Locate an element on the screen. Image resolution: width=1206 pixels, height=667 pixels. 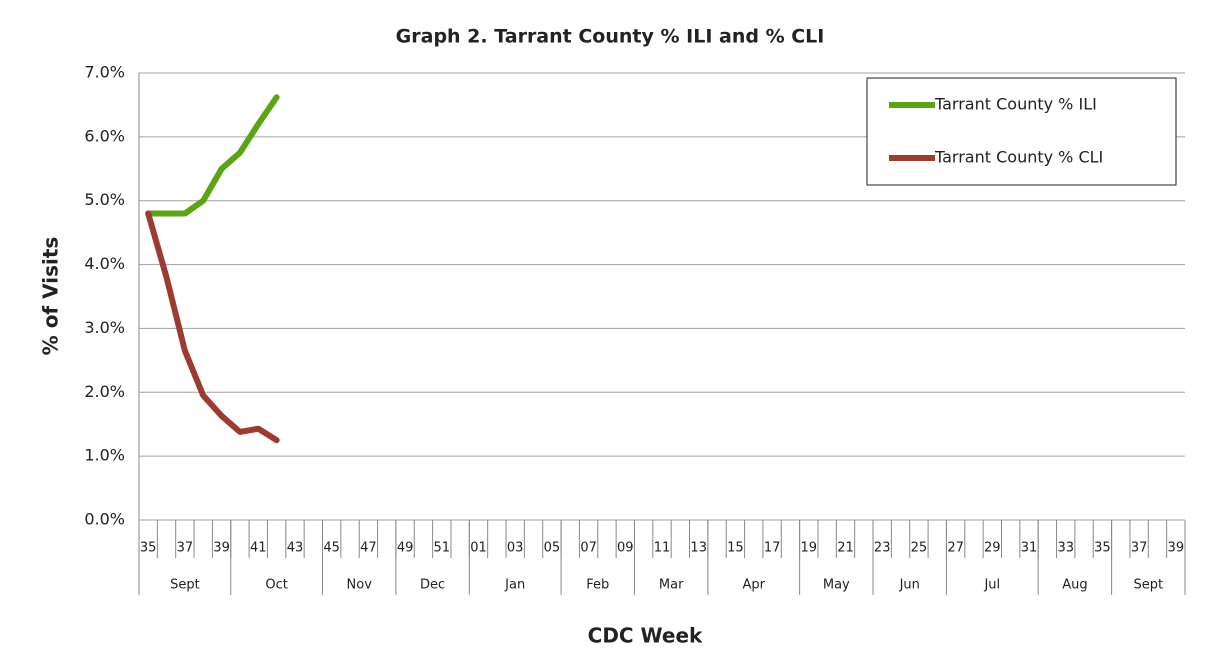
x-tick-label: 43 is located at coordinates (295, 548).